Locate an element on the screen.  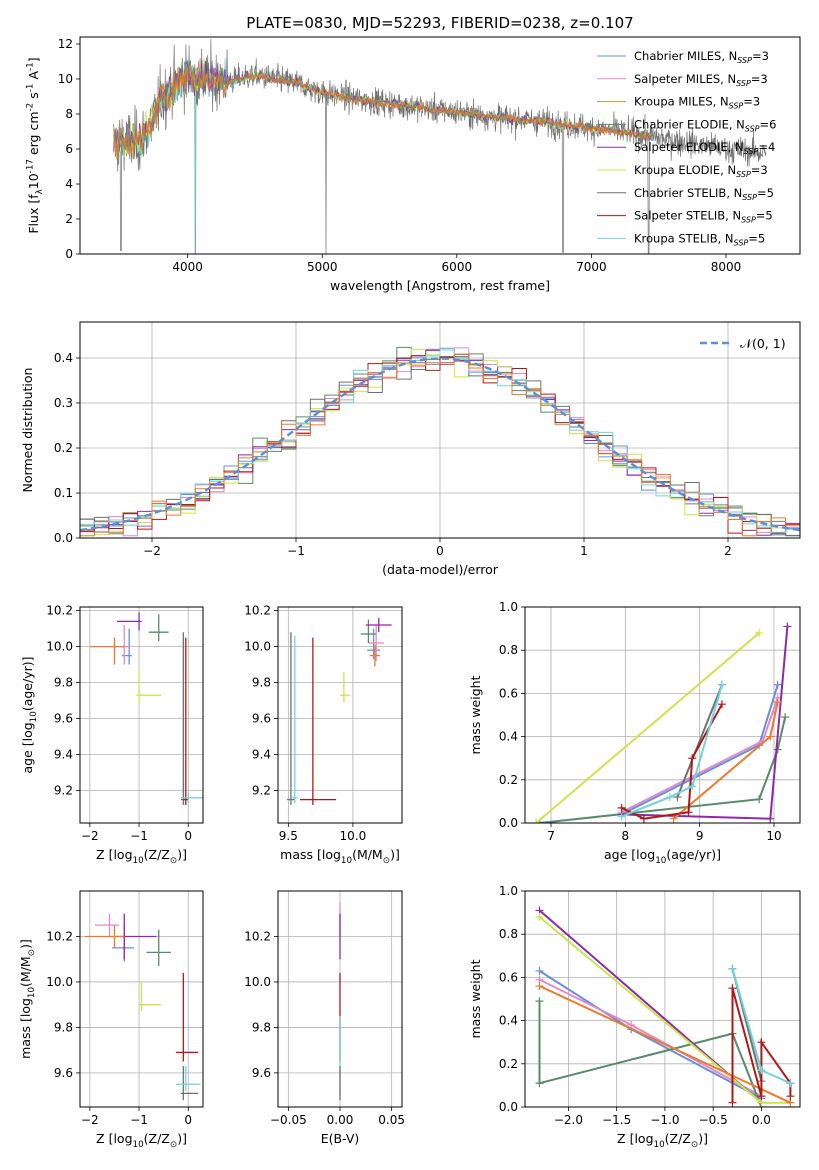
legend-entry: Chabrier ELODIE, NSSP=6 is located at coordinates (705, 125).